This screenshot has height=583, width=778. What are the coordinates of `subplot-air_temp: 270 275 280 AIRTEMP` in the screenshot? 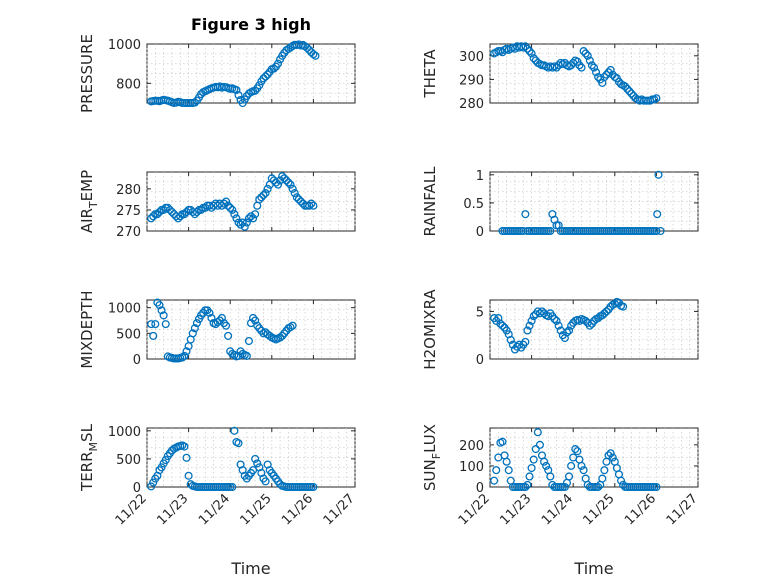 It's located at (217, 205).